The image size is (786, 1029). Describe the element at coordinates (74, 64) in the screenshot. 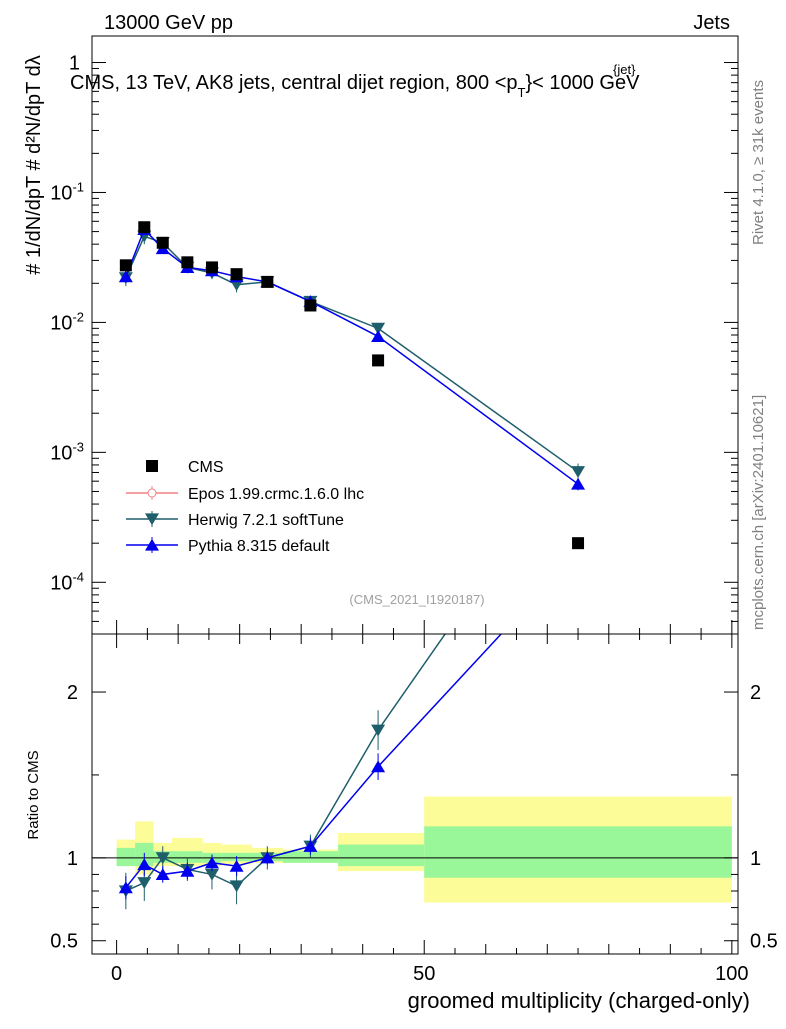

I see `y-tick-label: 1` at that location.